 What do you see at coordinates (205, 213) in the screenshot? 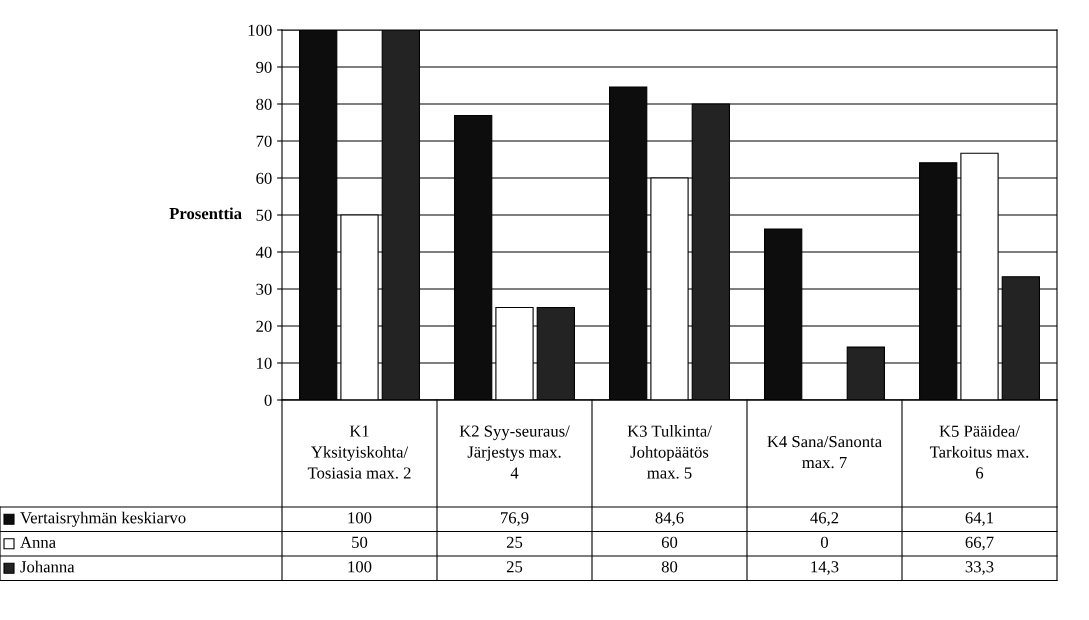
I see `y-axis-title: Prosenttia` at bounding box center [205, 213].